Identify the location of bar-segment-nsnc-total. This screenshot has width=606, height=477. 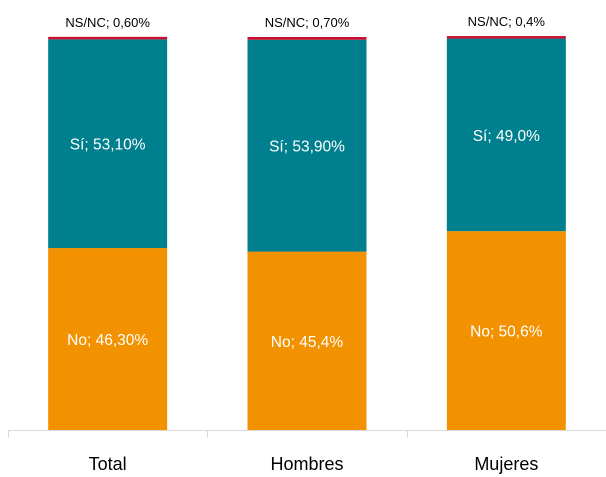
(108, 38).